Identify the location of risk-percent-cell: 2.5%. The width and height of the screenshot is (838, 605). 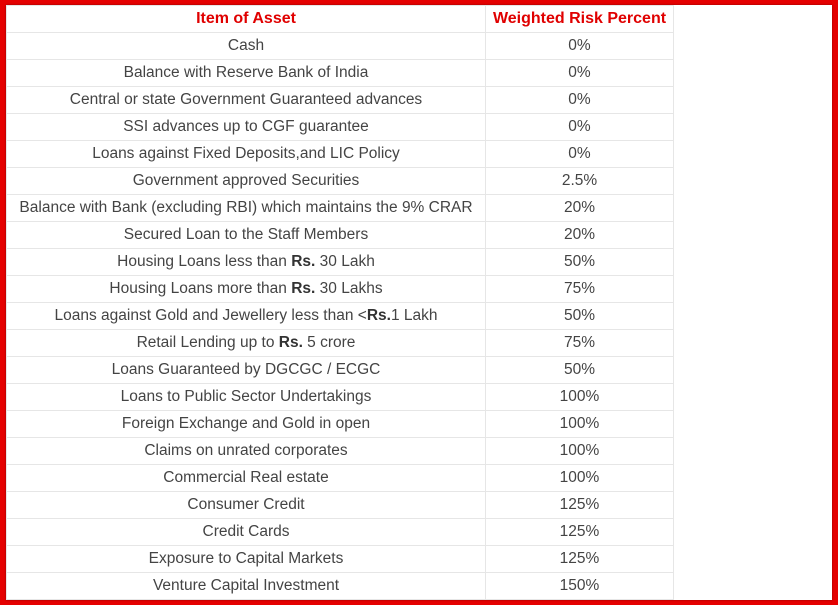
(579, 181).